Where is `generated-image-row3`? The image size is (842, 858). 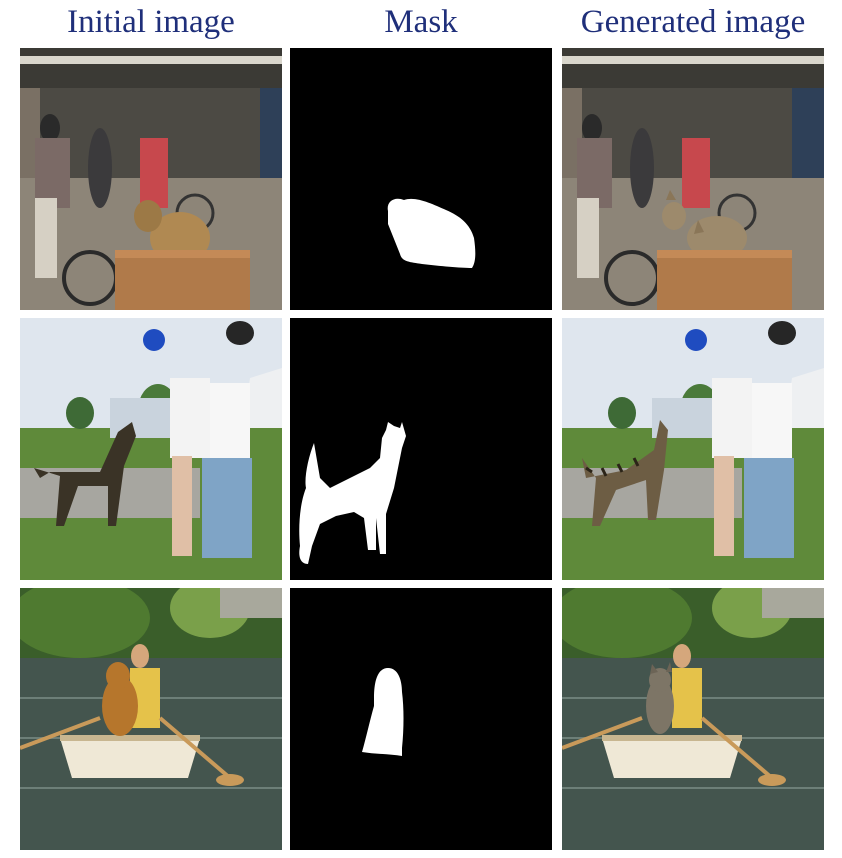 generated-image-row3 is located at coordinates (693, 719).